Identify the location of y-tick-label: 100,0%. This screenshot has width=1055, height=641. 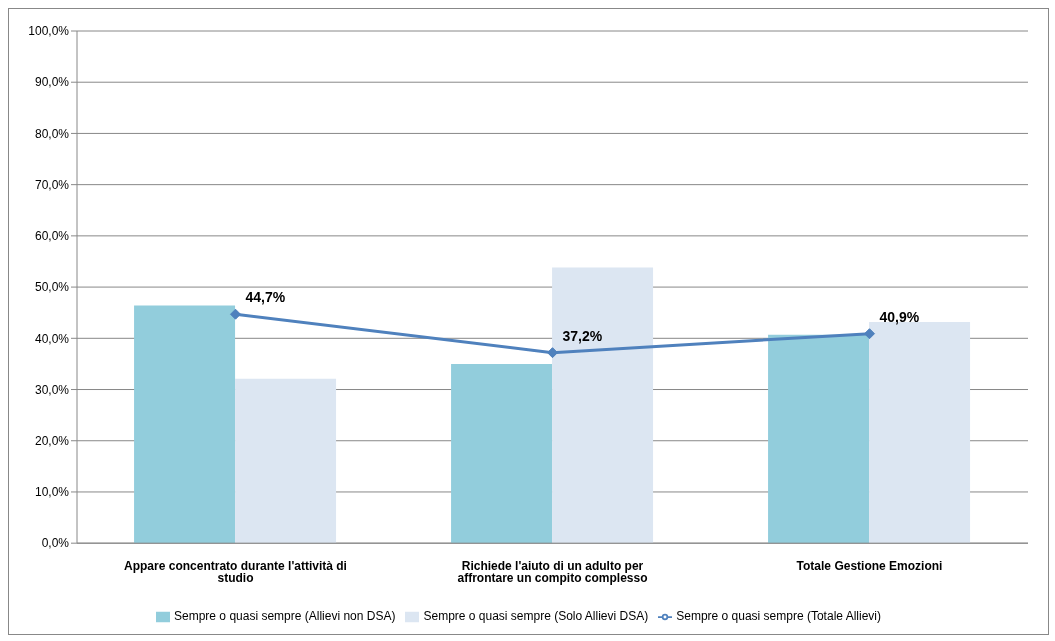
(49, 31).